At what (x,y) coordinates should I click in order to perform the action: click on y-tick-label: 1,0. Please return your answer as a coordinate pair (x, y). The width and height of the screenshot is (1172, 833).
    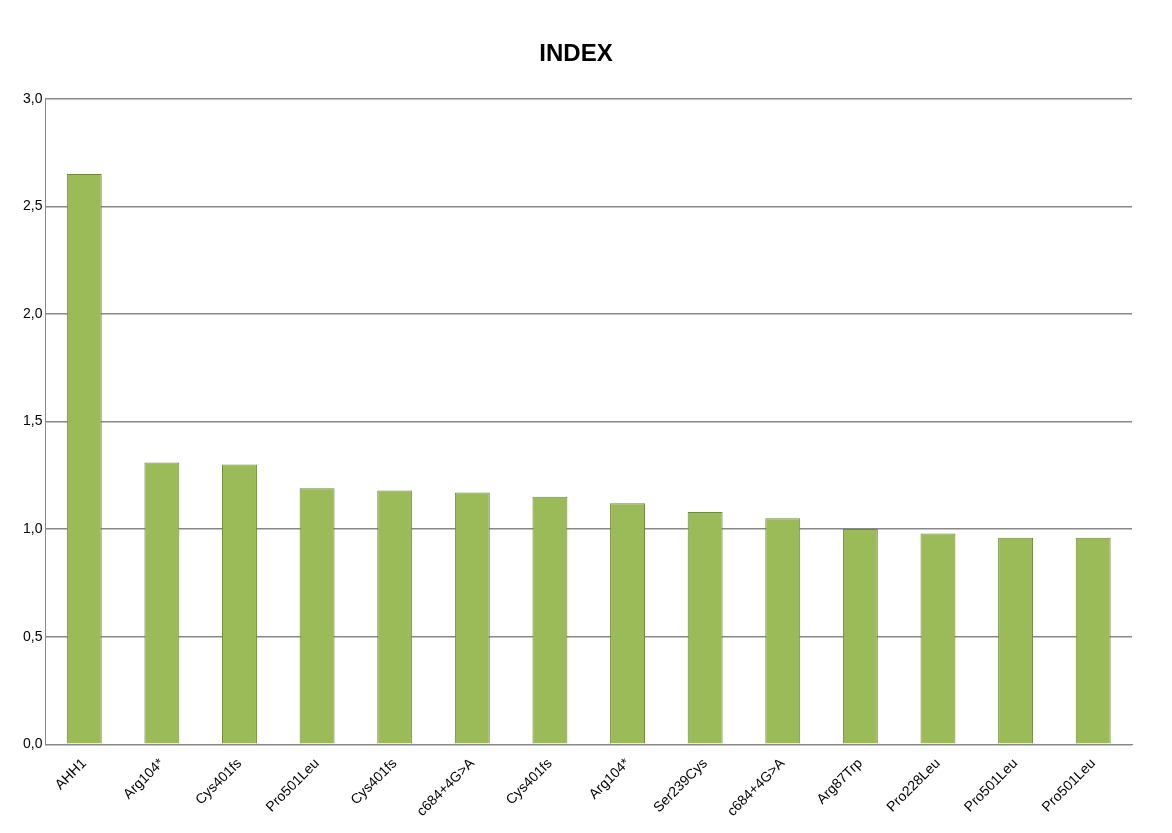
    Looking at the image, I should click on (32, 527).